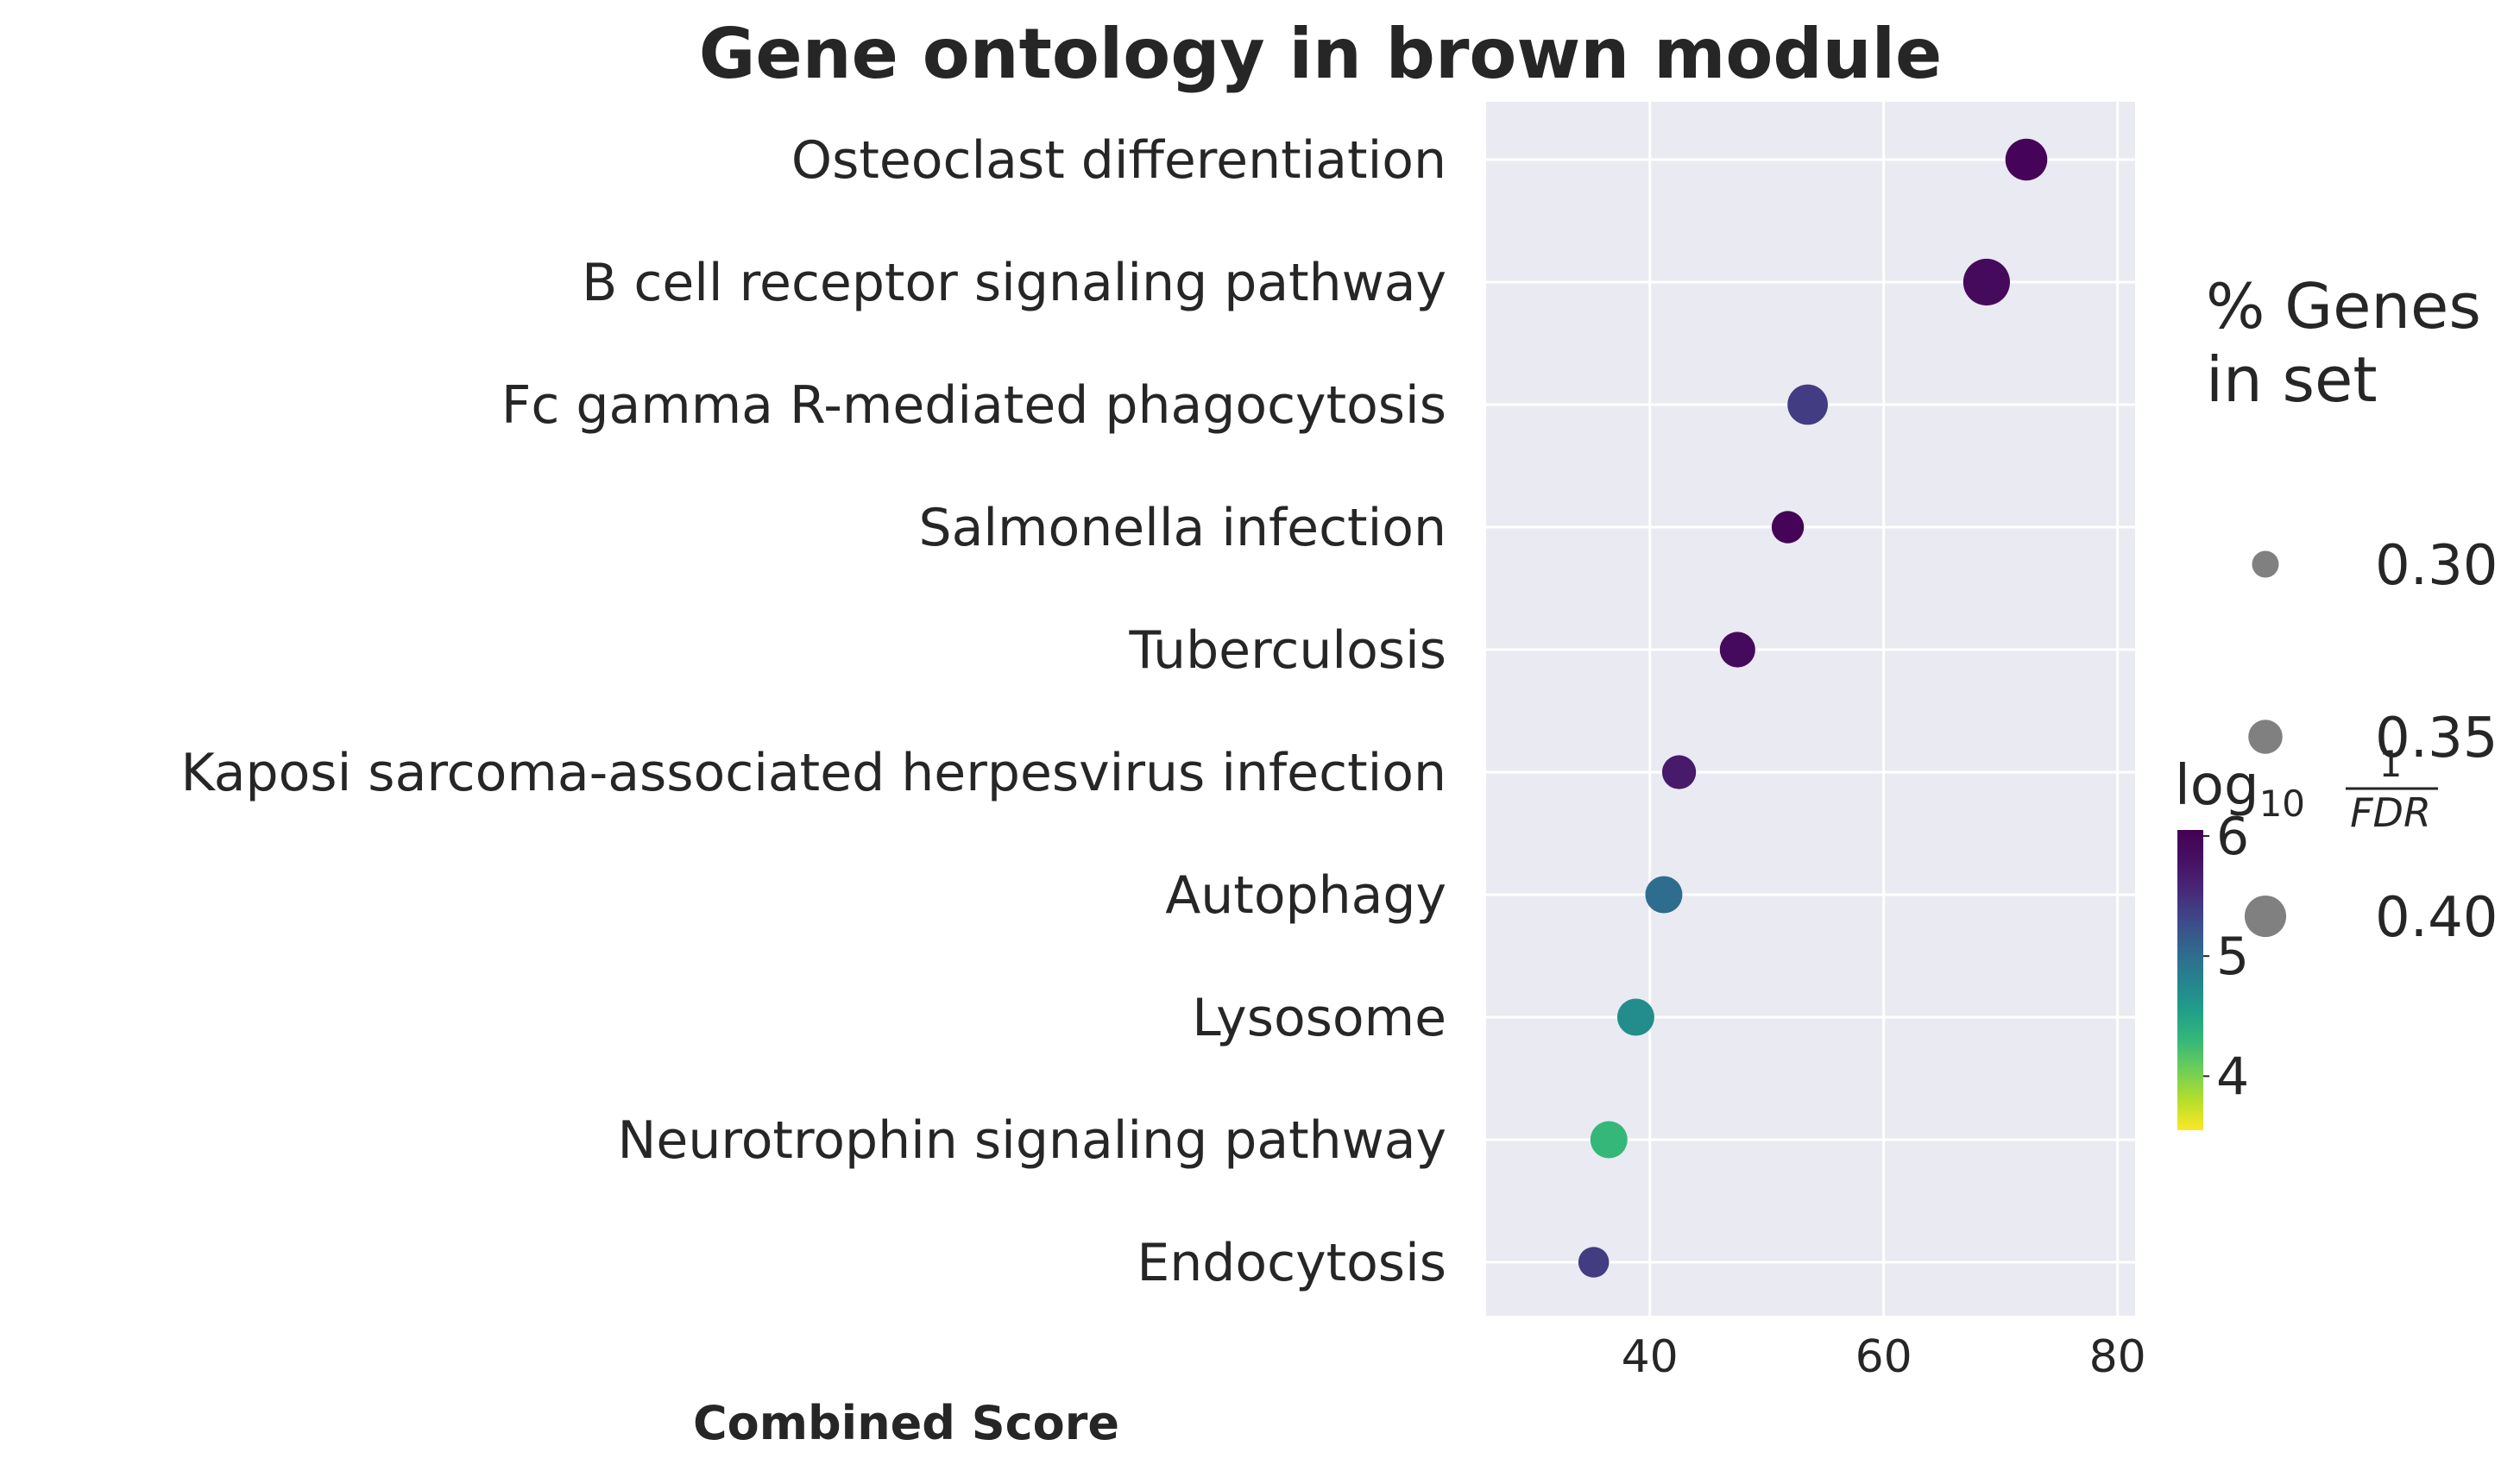 This screenshot has height=1471, width=2520. I want to click on chart-title: Gene ontology in brown module, so click(1321, 54).